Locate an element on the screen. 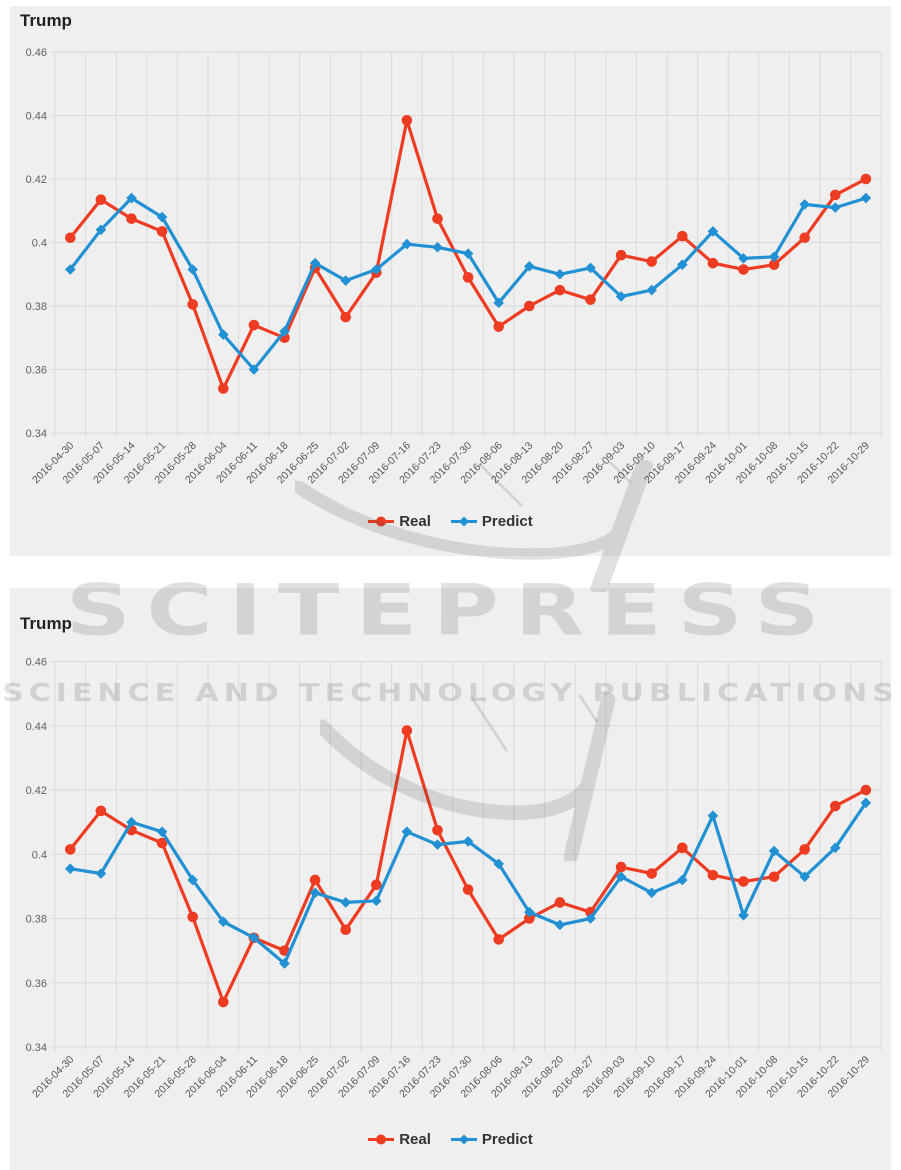  legend: Real Predict is located at coordinates (450, 521).